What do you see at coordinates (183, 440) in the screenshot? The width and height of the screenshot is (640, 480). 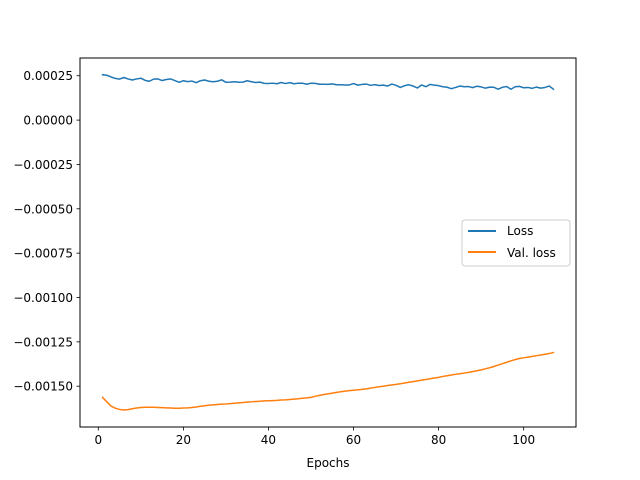 I see `x-tick-label: 20` at bounding box center [183, 440].